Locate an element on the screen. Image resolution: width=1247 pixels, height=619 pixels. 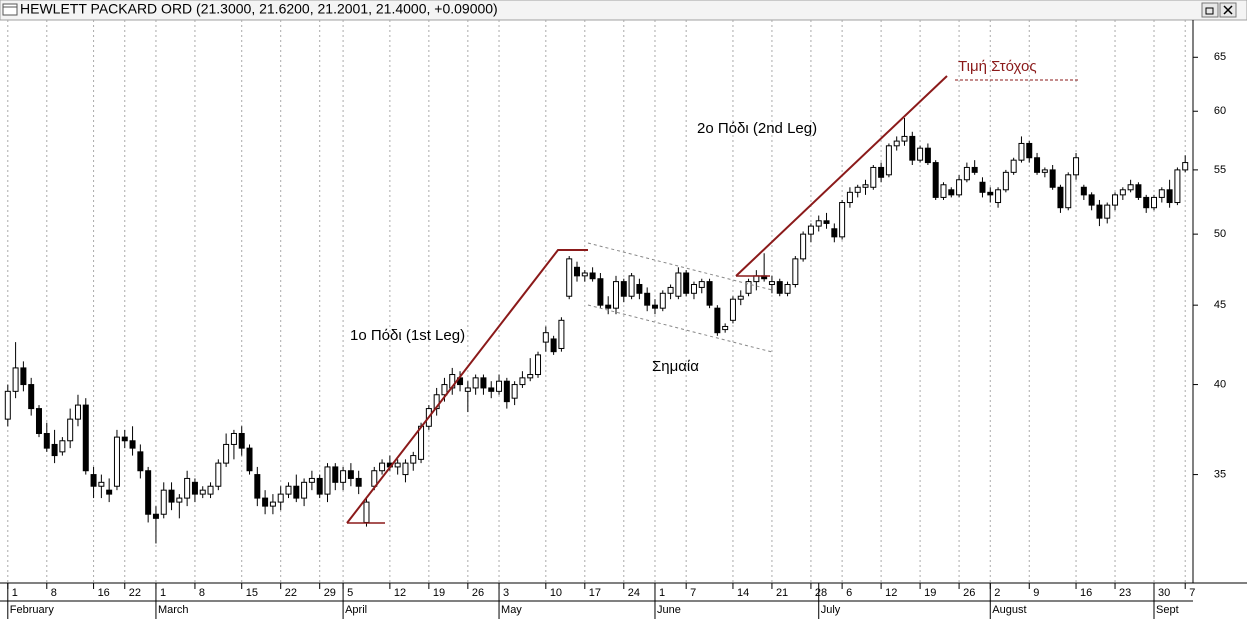
x-tick-label: 3 is located at coordinates (506, 593).